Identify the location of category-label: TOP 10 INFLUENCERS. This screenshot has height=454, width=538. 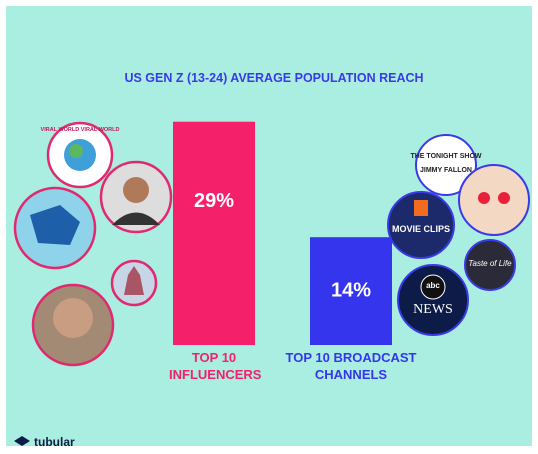
(215, 366).